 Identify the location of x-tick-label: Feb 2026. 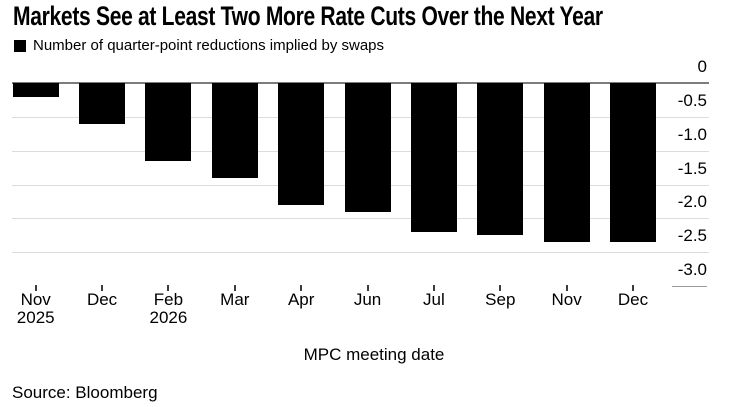
(168, 309).